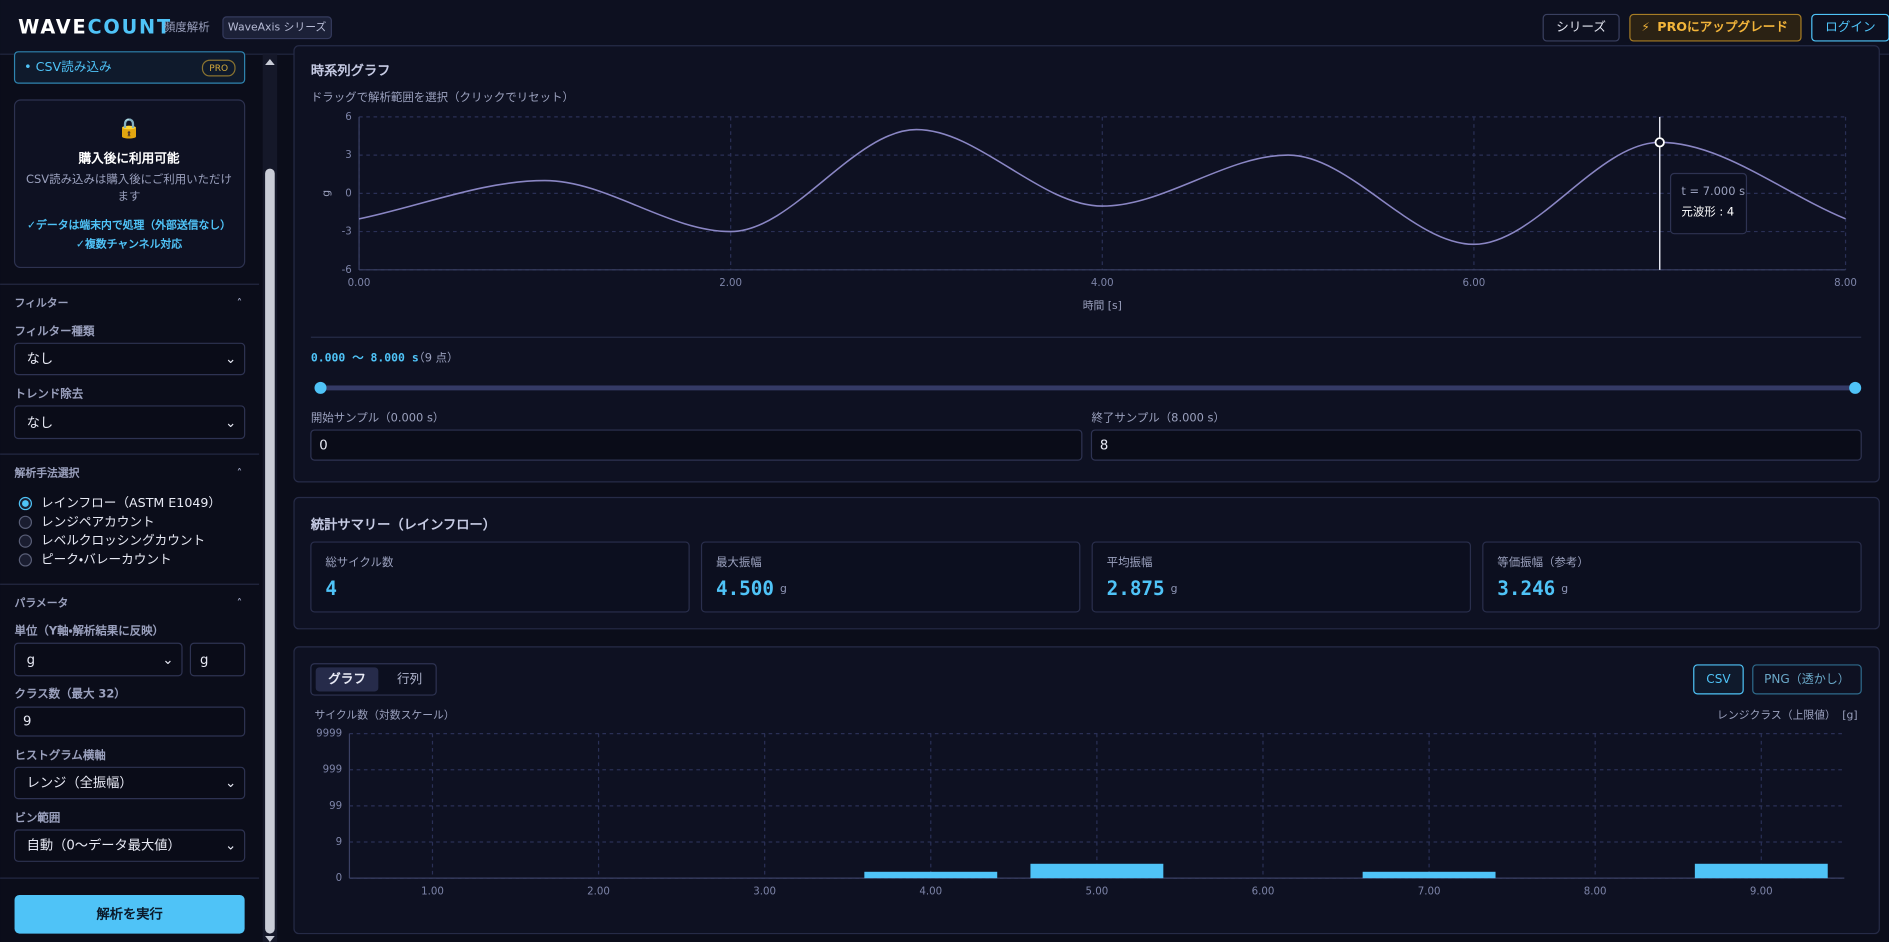 Image resolution: width=1889 pixels, height=942 pixels. I want to click on x-tick-label: 8.00, so click(1845, 283).